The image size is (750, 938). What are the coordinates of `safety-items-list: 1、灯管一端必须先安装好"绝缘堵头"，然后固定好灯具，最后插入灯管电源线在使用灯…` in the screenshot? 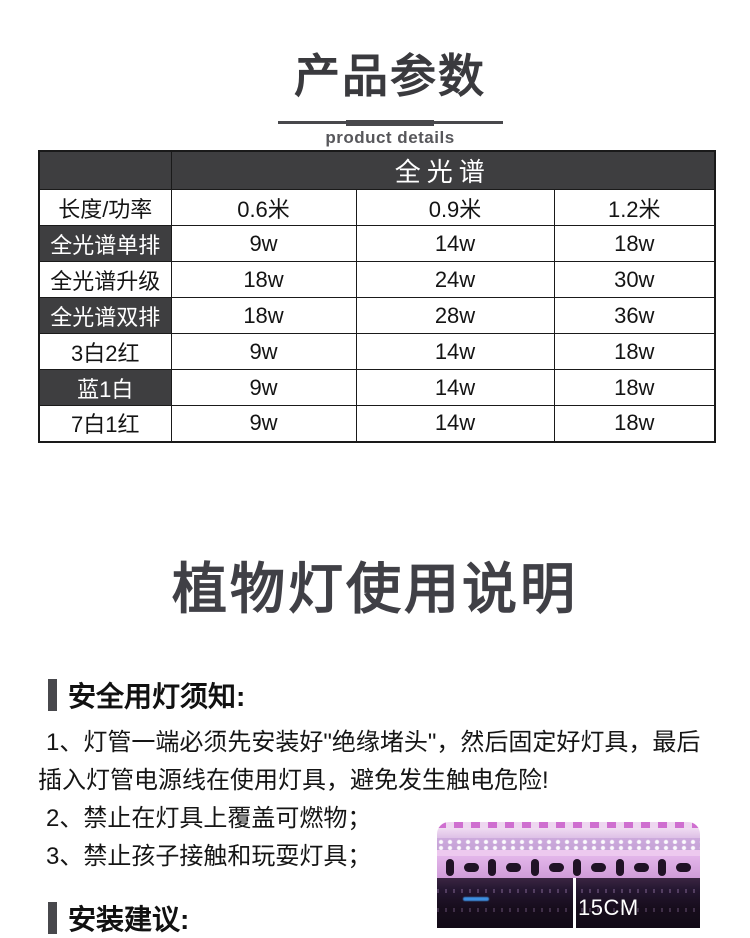 It's located at (377, 800).